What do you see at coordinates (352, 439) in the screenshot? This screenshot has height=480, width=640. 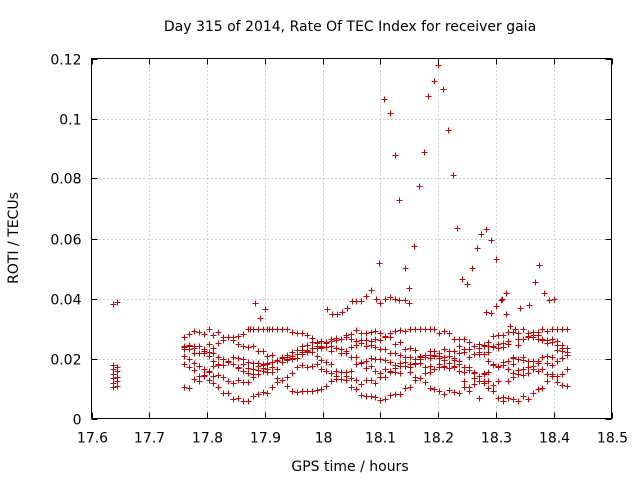 I see `x-tick-labels: 17.6 17.7 17.8 17.9 18 18.1 18.2 18.3 18.4 18.5` at bounding box center [352, 439].